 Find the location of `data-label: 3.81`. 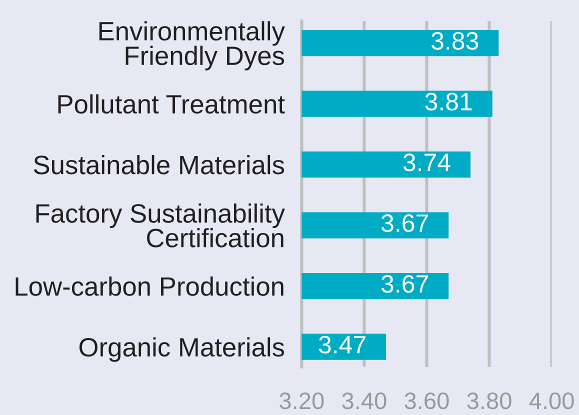

data-label: 3.81 is located at coordinates (448, 101).